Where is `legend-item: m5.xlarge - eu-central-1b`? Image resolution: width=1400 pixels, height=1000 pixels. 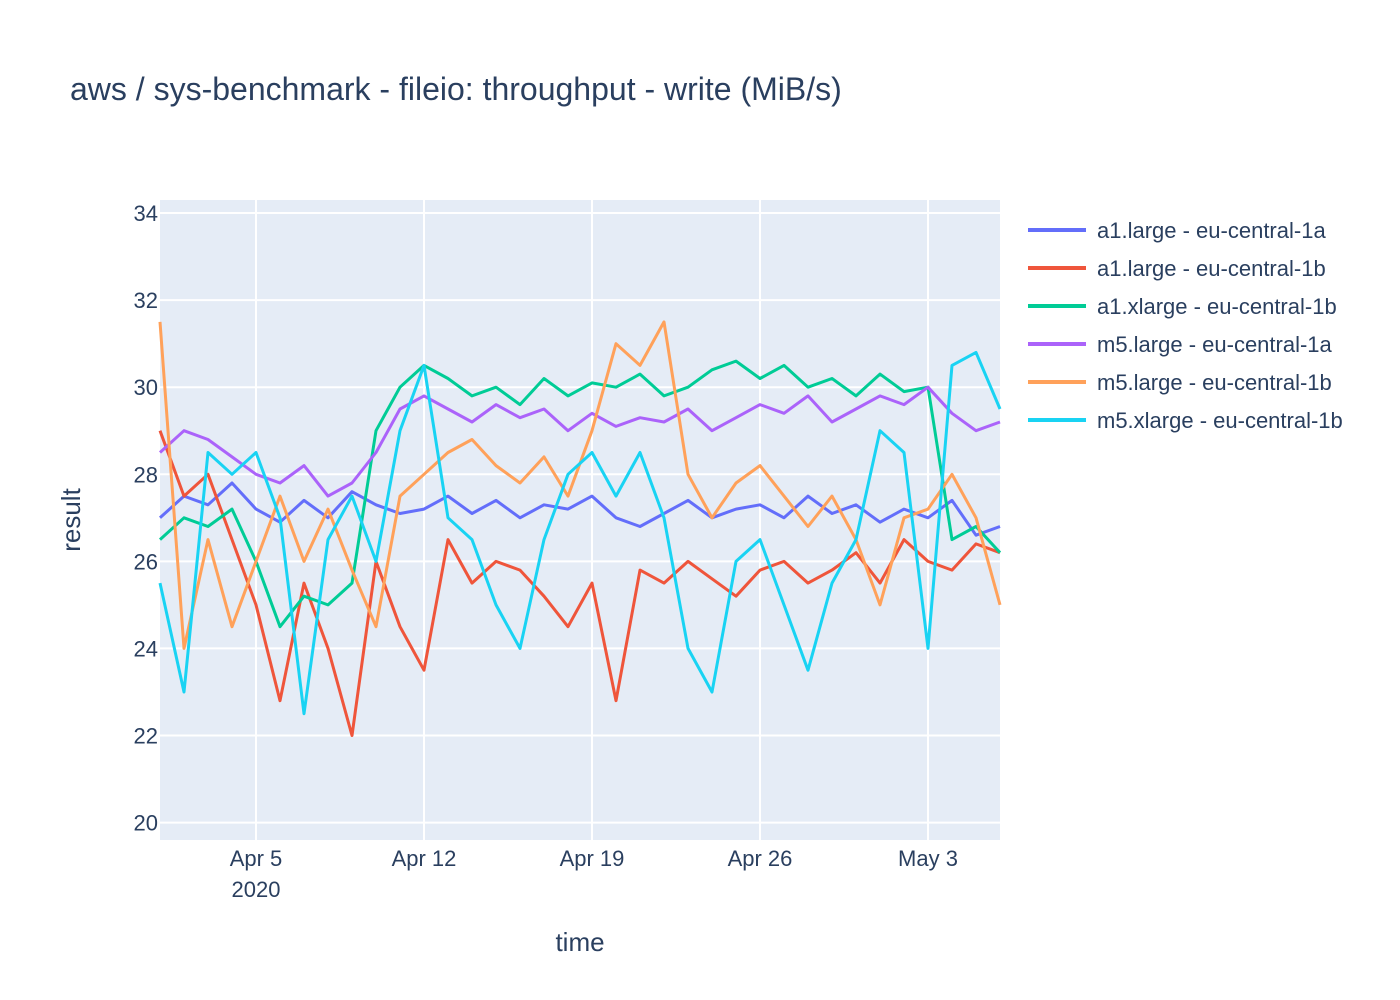
legend-item: m5.xlarge - eu-central-1b is located at coordinates (1185, 420).